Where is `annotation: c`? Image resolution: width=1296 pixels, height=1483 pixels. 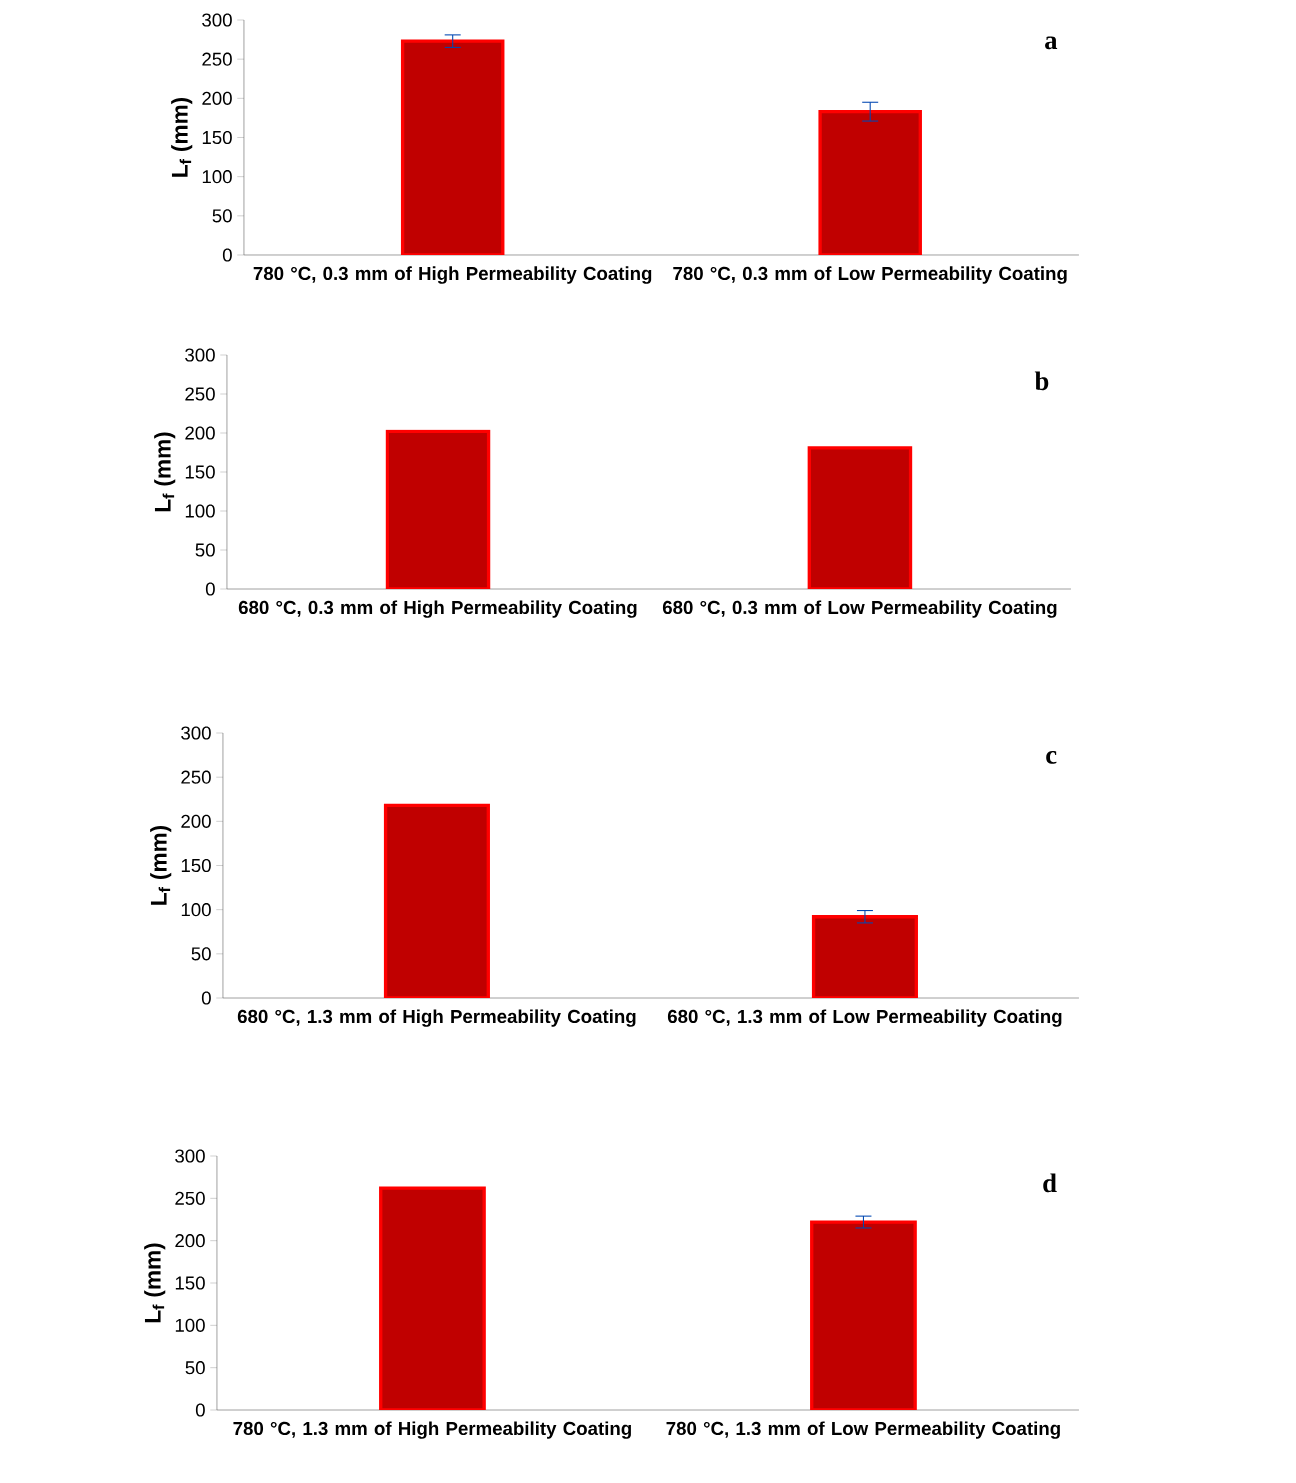
annotation: c is located at coordinates (1051, 757).